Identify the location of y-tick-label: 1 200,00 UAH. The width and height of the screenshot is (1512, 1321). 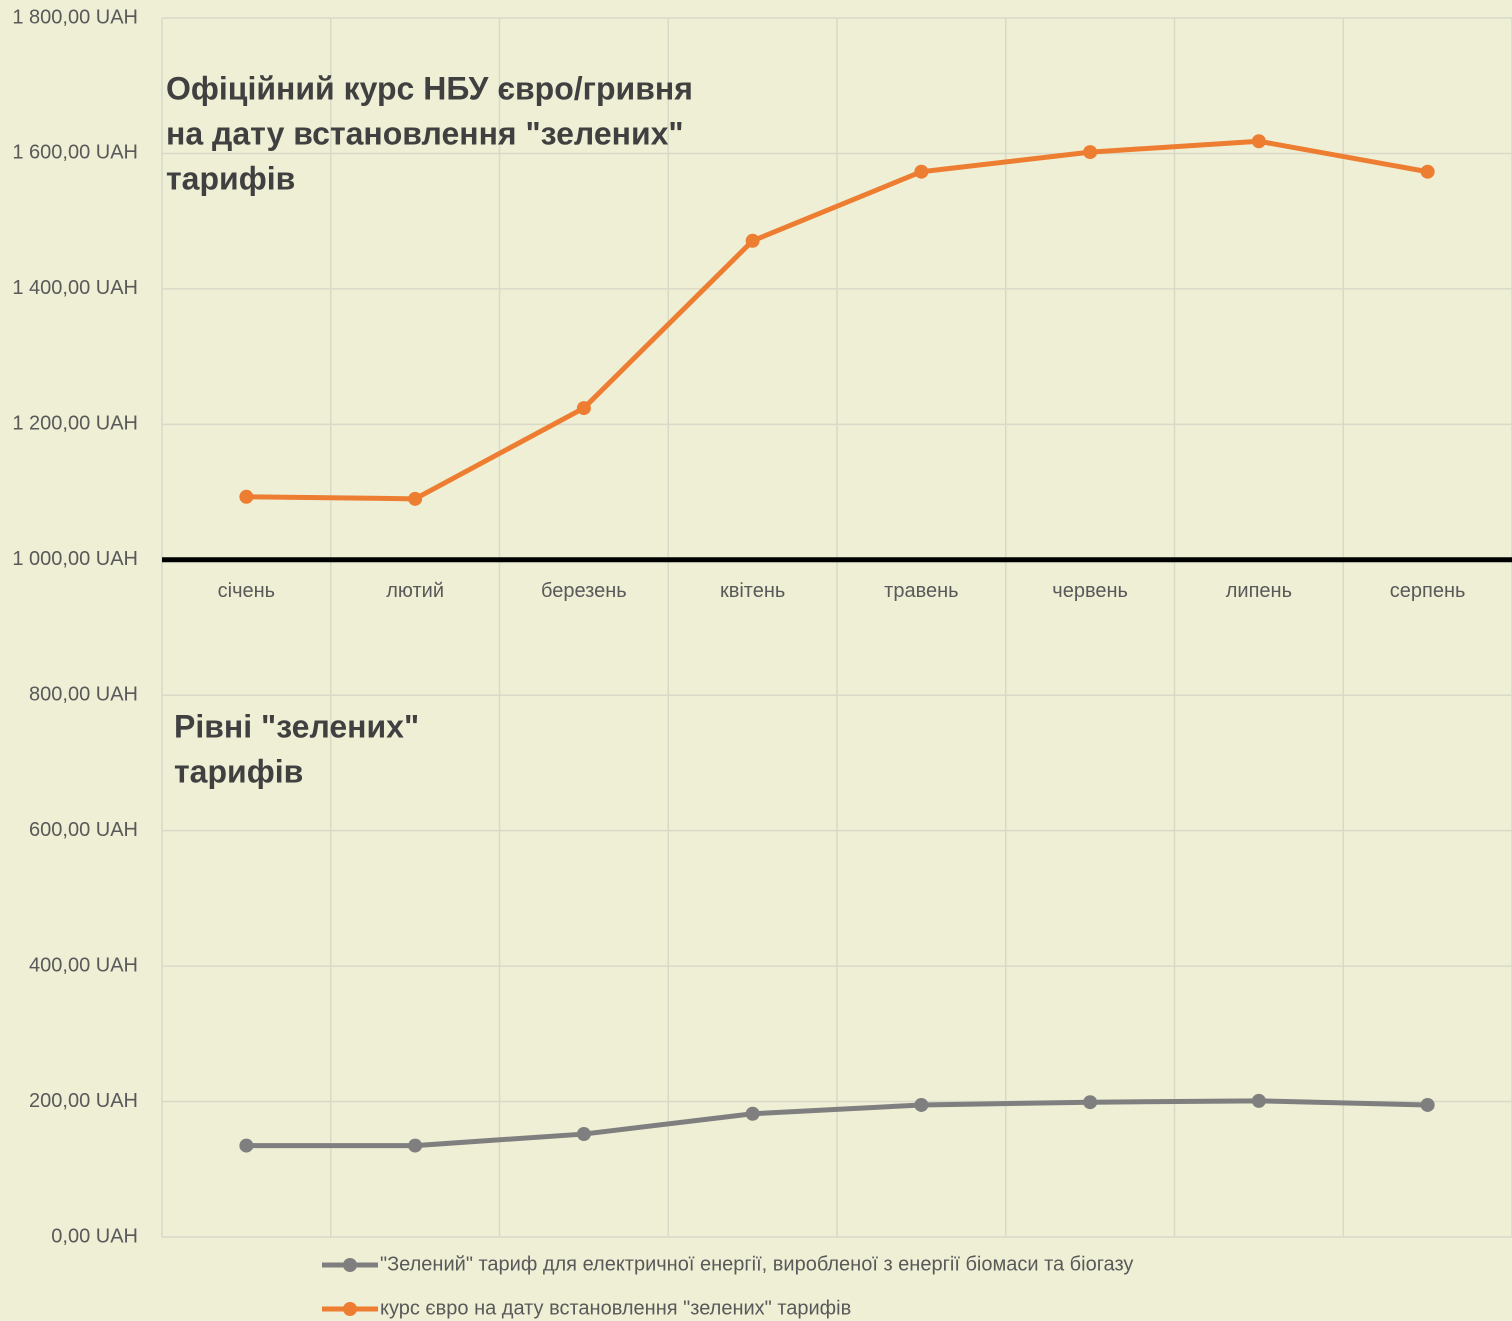
(75, 424).